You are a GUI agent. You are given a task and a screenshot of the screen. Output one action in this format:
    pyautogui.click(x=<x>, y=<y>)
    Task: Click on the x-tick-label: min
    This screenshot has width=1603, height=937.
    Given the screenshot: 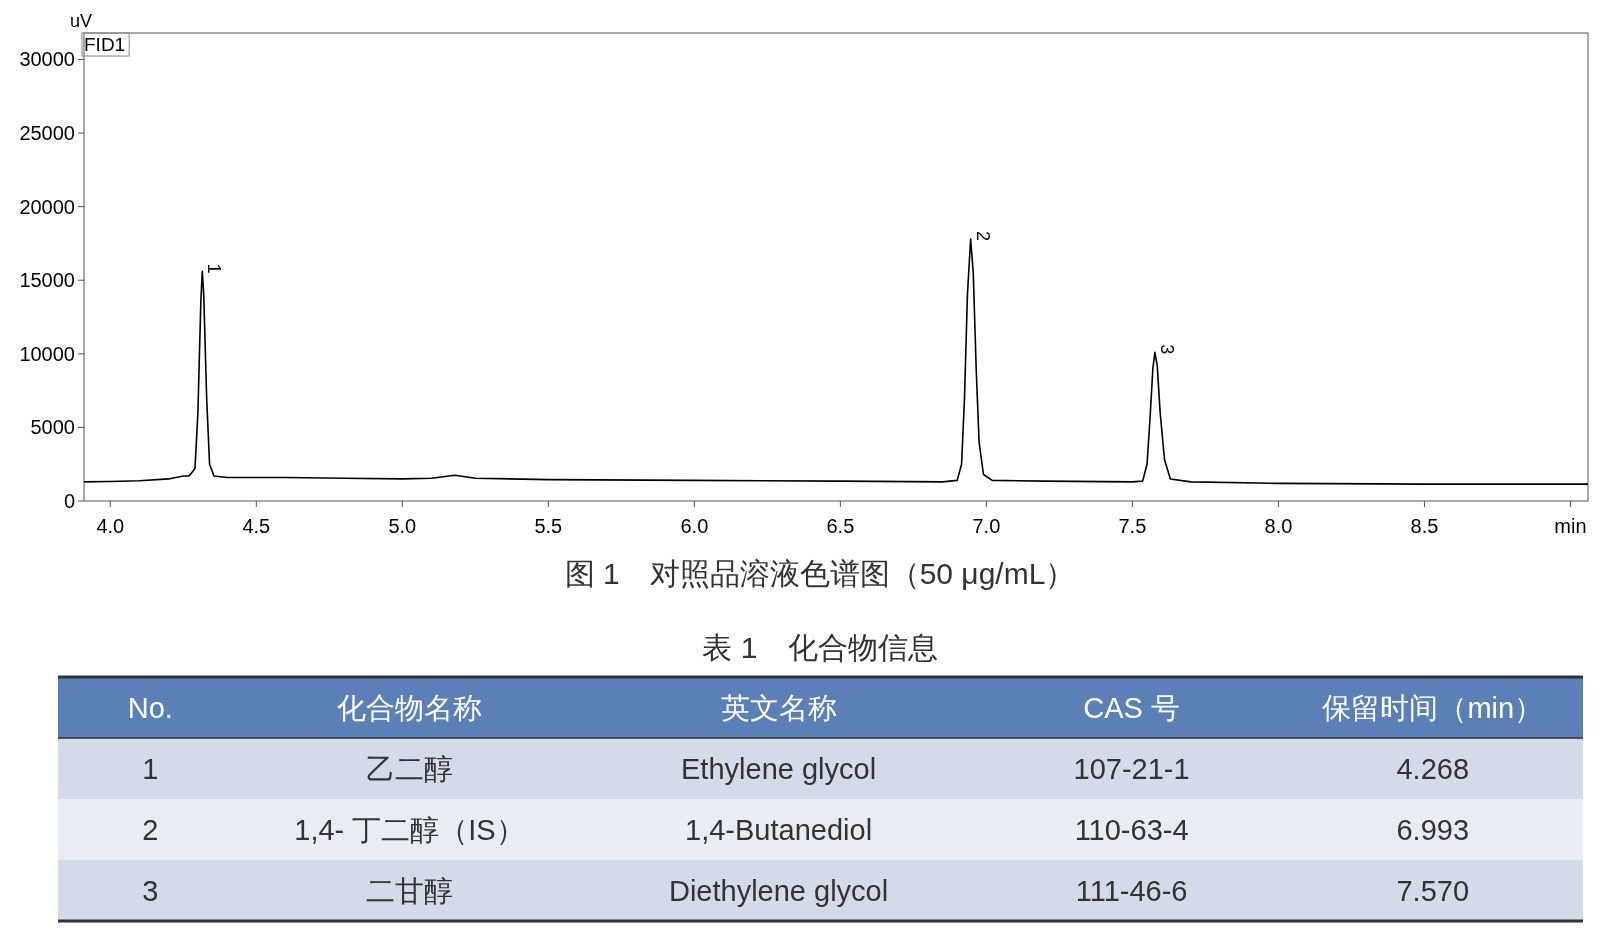 What is the action you would take?
    pyautogui.click(x=1570, y=526)
    